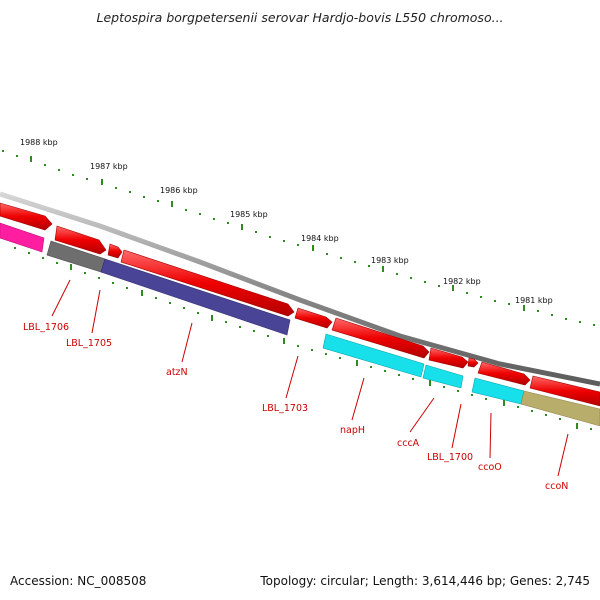 This screenshot has height=600, width=600. What do you see at coordinates (22, 237) in the screenshot?
I see `gene-lbl-1706-bar` at bounding box center [22, 237].